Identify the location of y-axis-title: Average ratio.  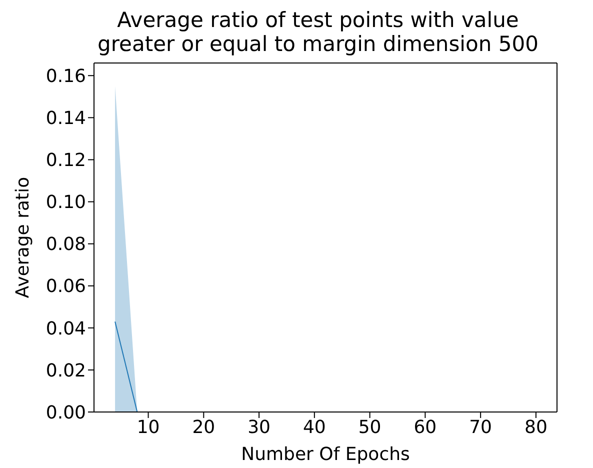
(23, 237).